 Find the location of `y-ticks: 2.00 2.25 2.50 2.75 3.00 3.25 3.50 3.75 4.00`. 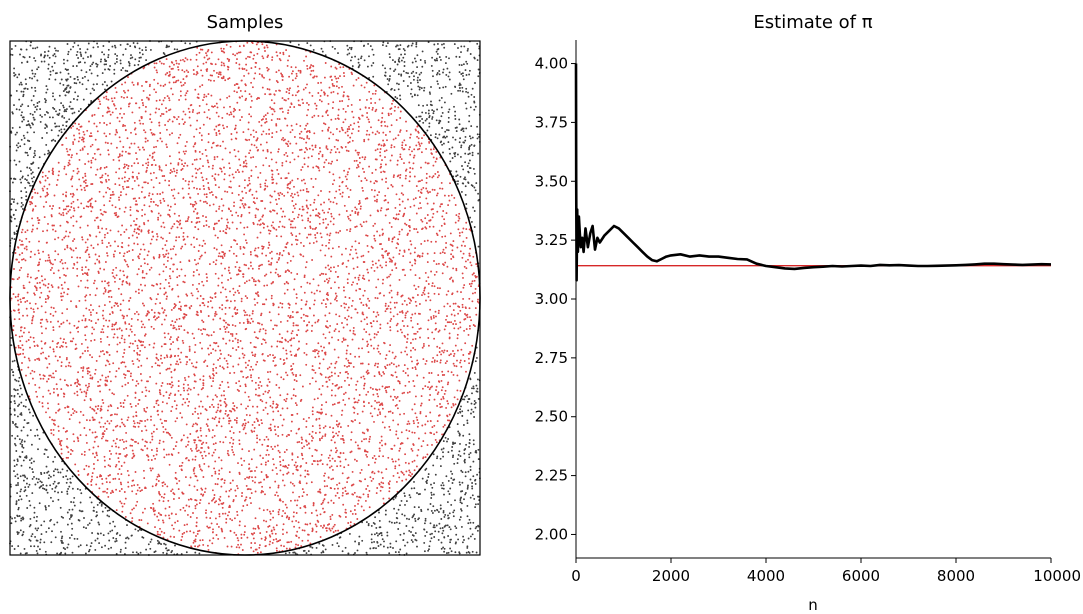

y-ticks: 2.00 2.25 2.50 2.75 3.00 3.25 3.50 3.75 4.00 is located at coordinates (555, 299).